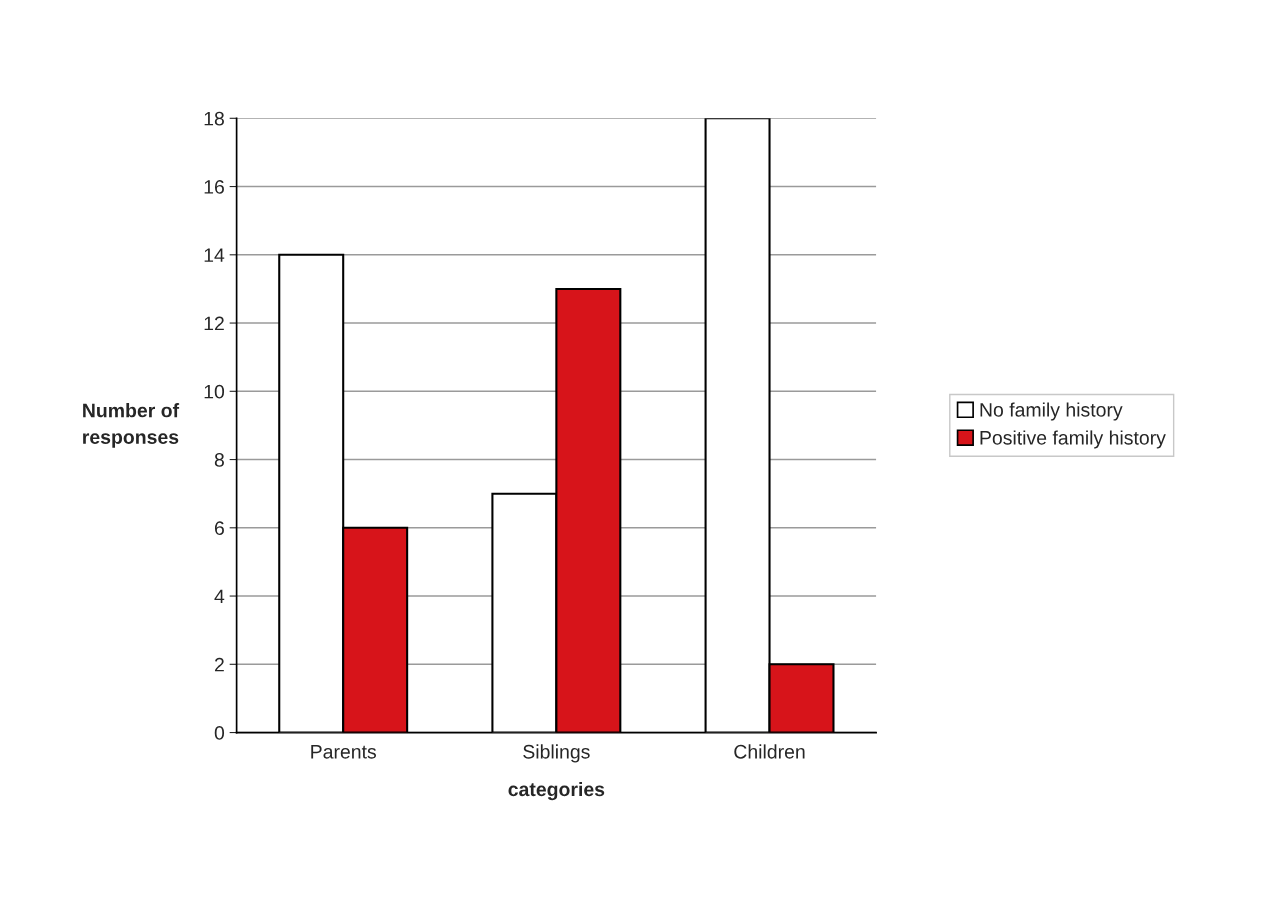  I want to click on y-tick-label: 2, so click(219, 664).